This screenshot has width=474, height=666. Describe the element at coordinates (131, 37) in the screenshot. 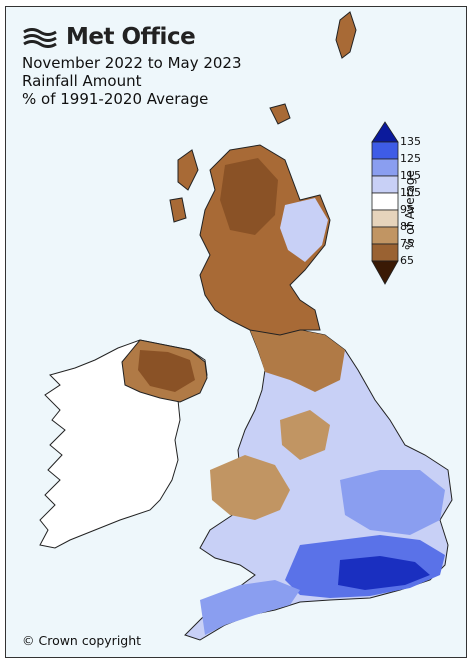

I see `brand-name: Met Office` at that location.